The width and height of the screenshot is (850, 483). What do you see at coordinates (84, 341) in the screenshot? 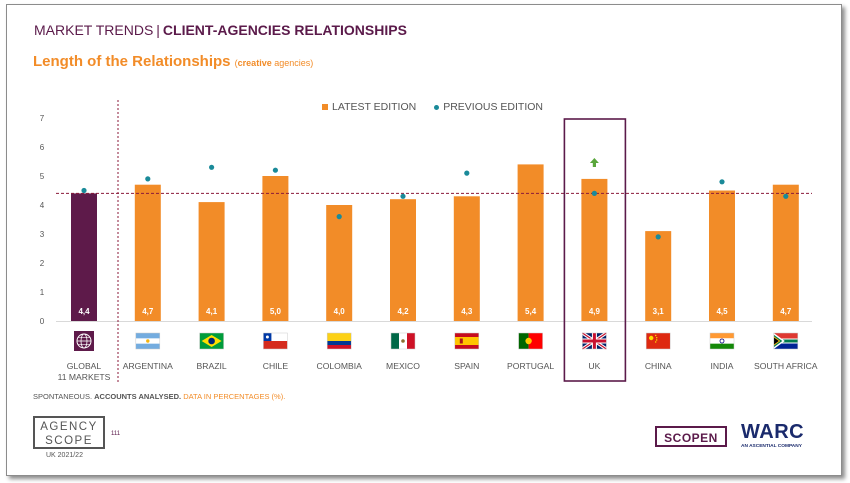
I see `globe-icon` at bounding box center [84, 341].